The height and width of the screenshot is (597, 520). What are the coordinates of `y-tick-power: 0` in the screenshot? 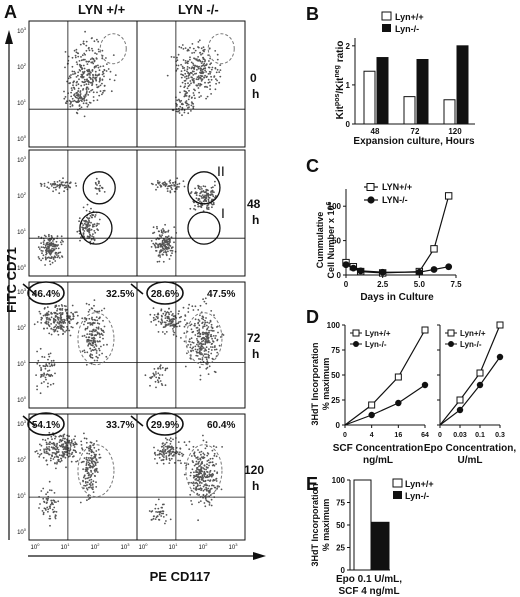 It's located at (25, 529).